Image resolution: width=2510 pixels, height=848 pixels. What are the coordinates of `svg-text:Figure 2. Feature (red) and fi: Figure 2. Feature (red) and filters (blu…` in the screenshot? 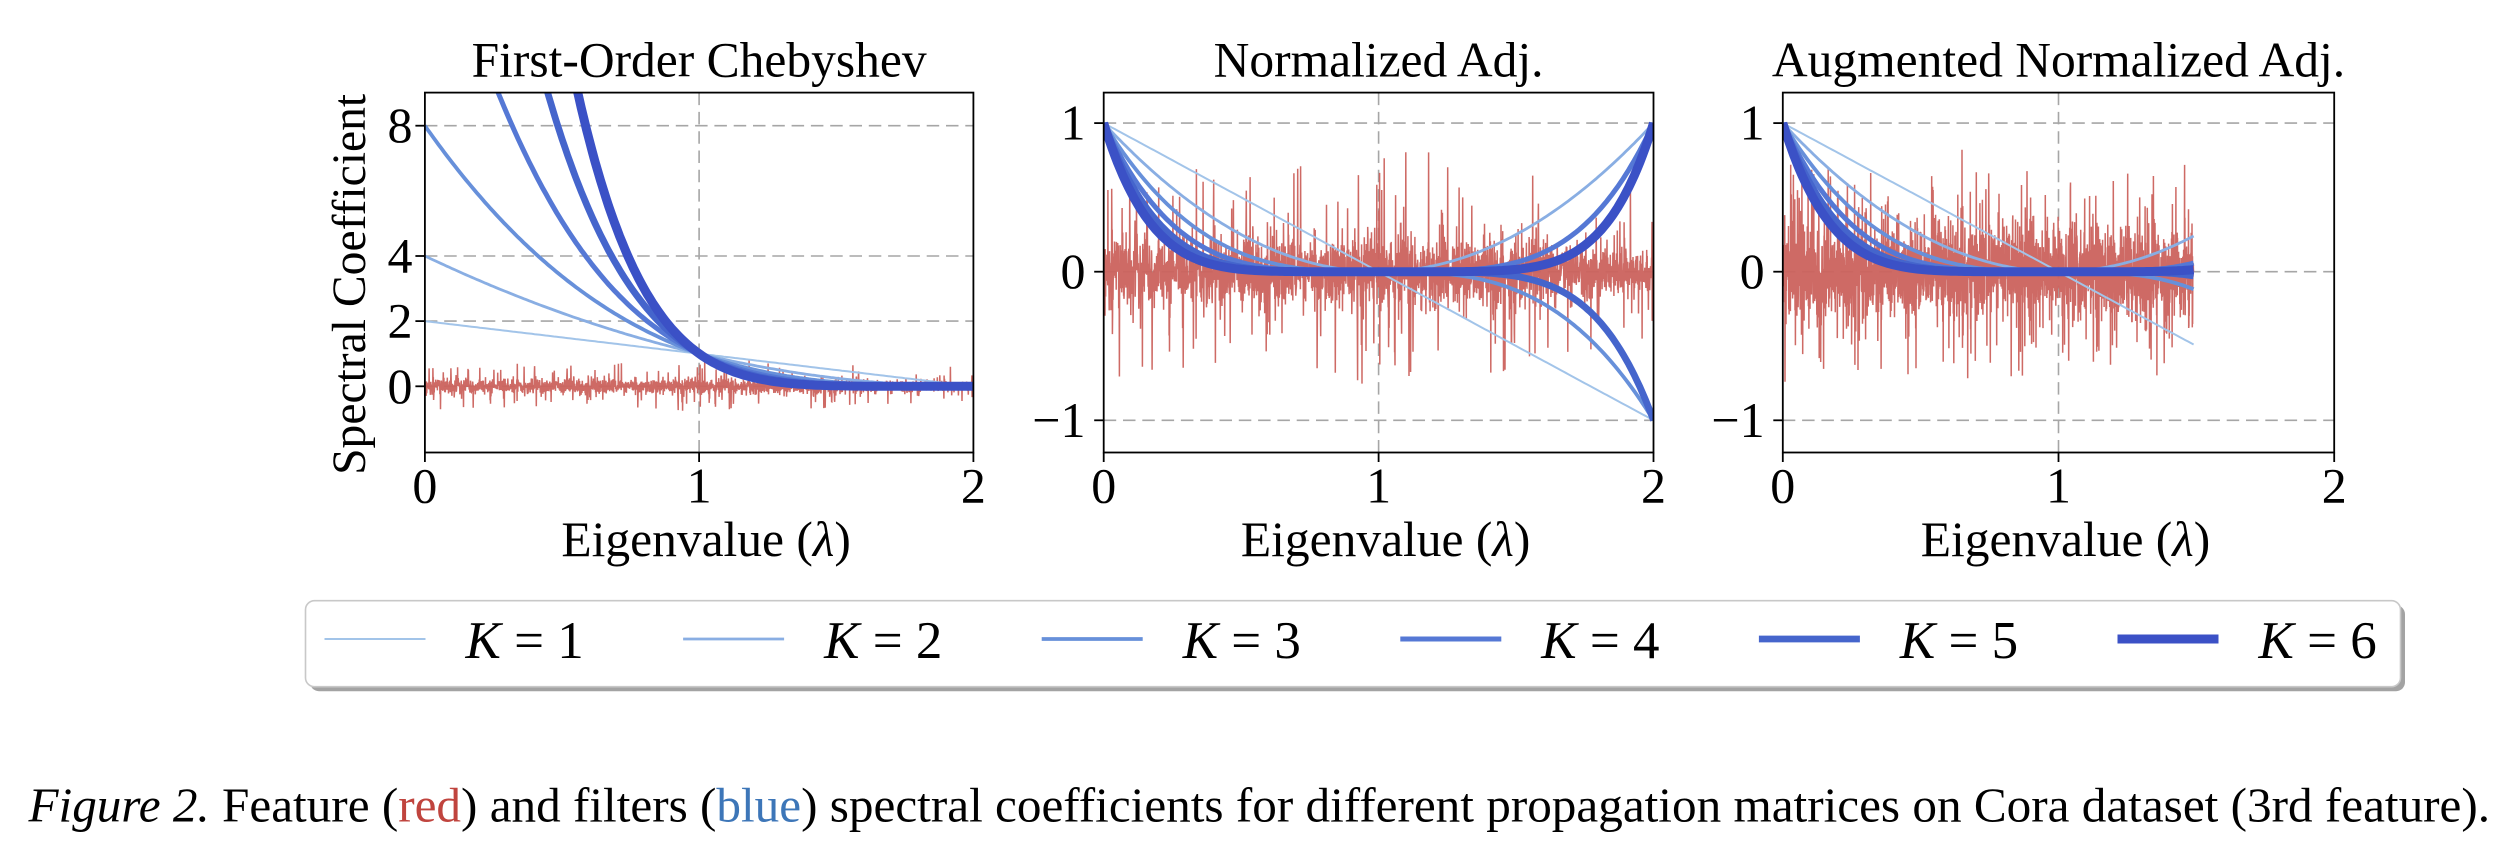 It's located at (1259, 805).